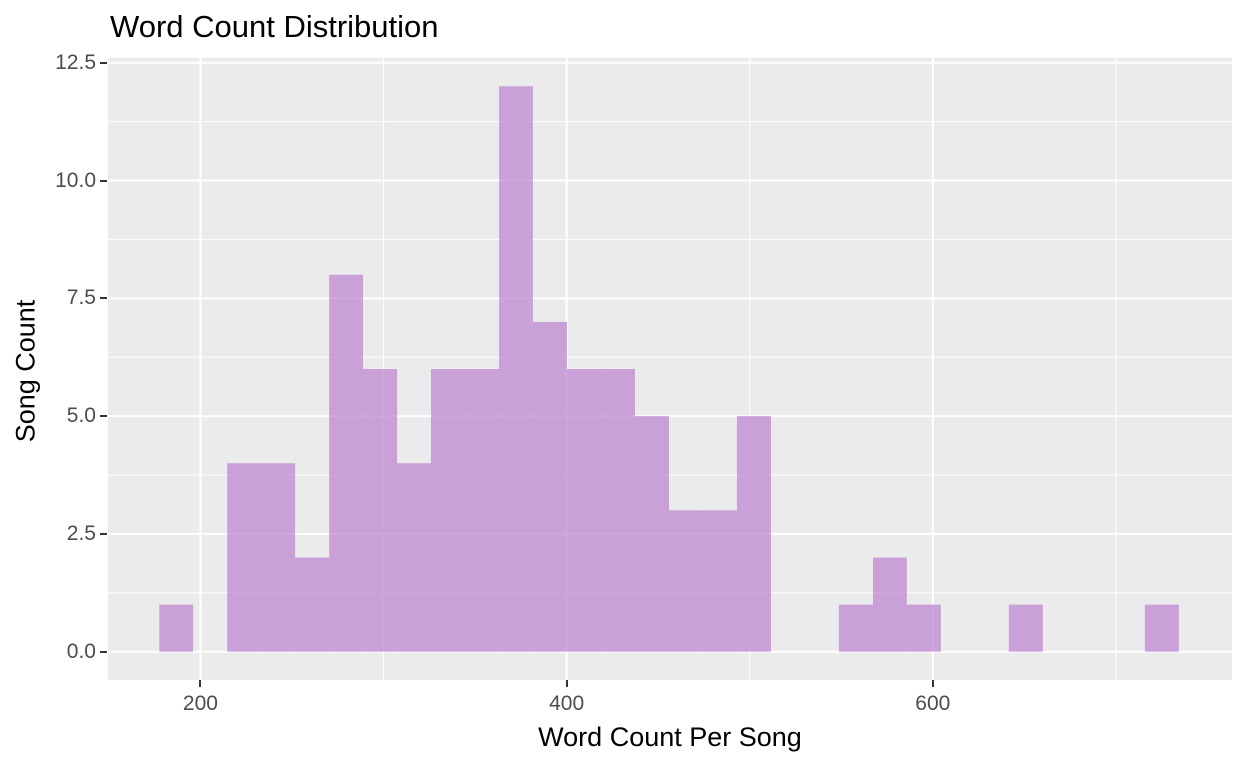 The width and height of the screenshot is (1248, 768). What do you see at coordinates (75, 180) in the screenshot?
I see `y-axis-tick-label: 10.0` at bounding box center [75, 180].